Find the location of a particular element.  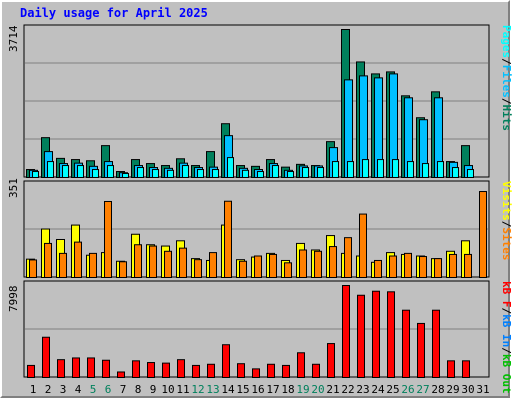

x-tick-label-day-4: 4 is located at coordinates (78, 389).